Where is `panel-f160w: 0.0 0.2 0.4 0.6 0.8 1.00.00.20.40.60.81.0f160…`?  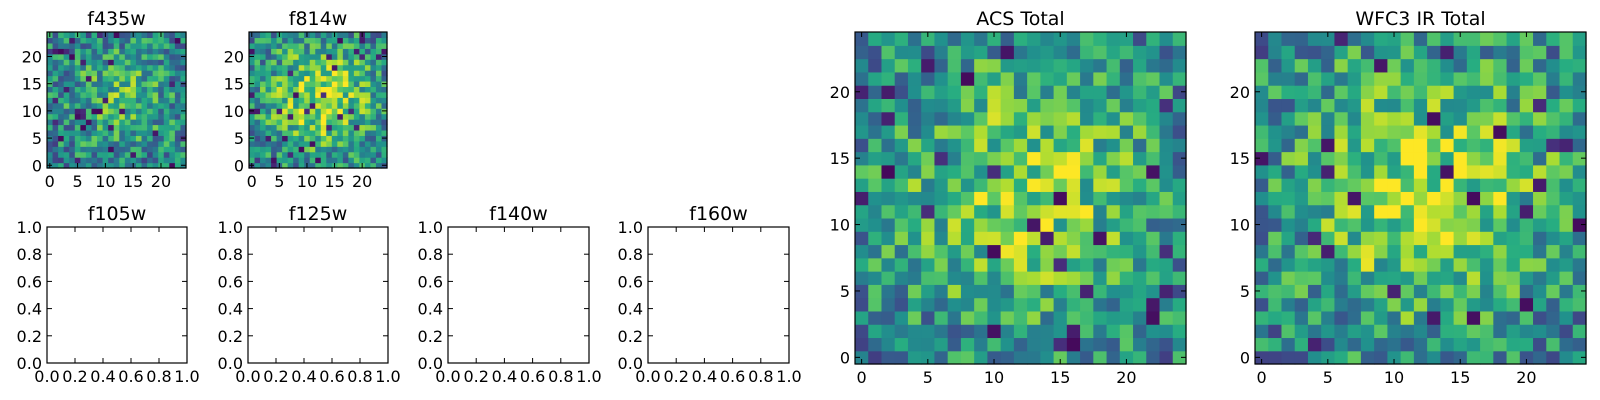
panel-f160w: 0.0 0.2 0.4 0.6 0.8 1.00.00.20.40.60.81.0f160… is located at coordinates (710, 294).